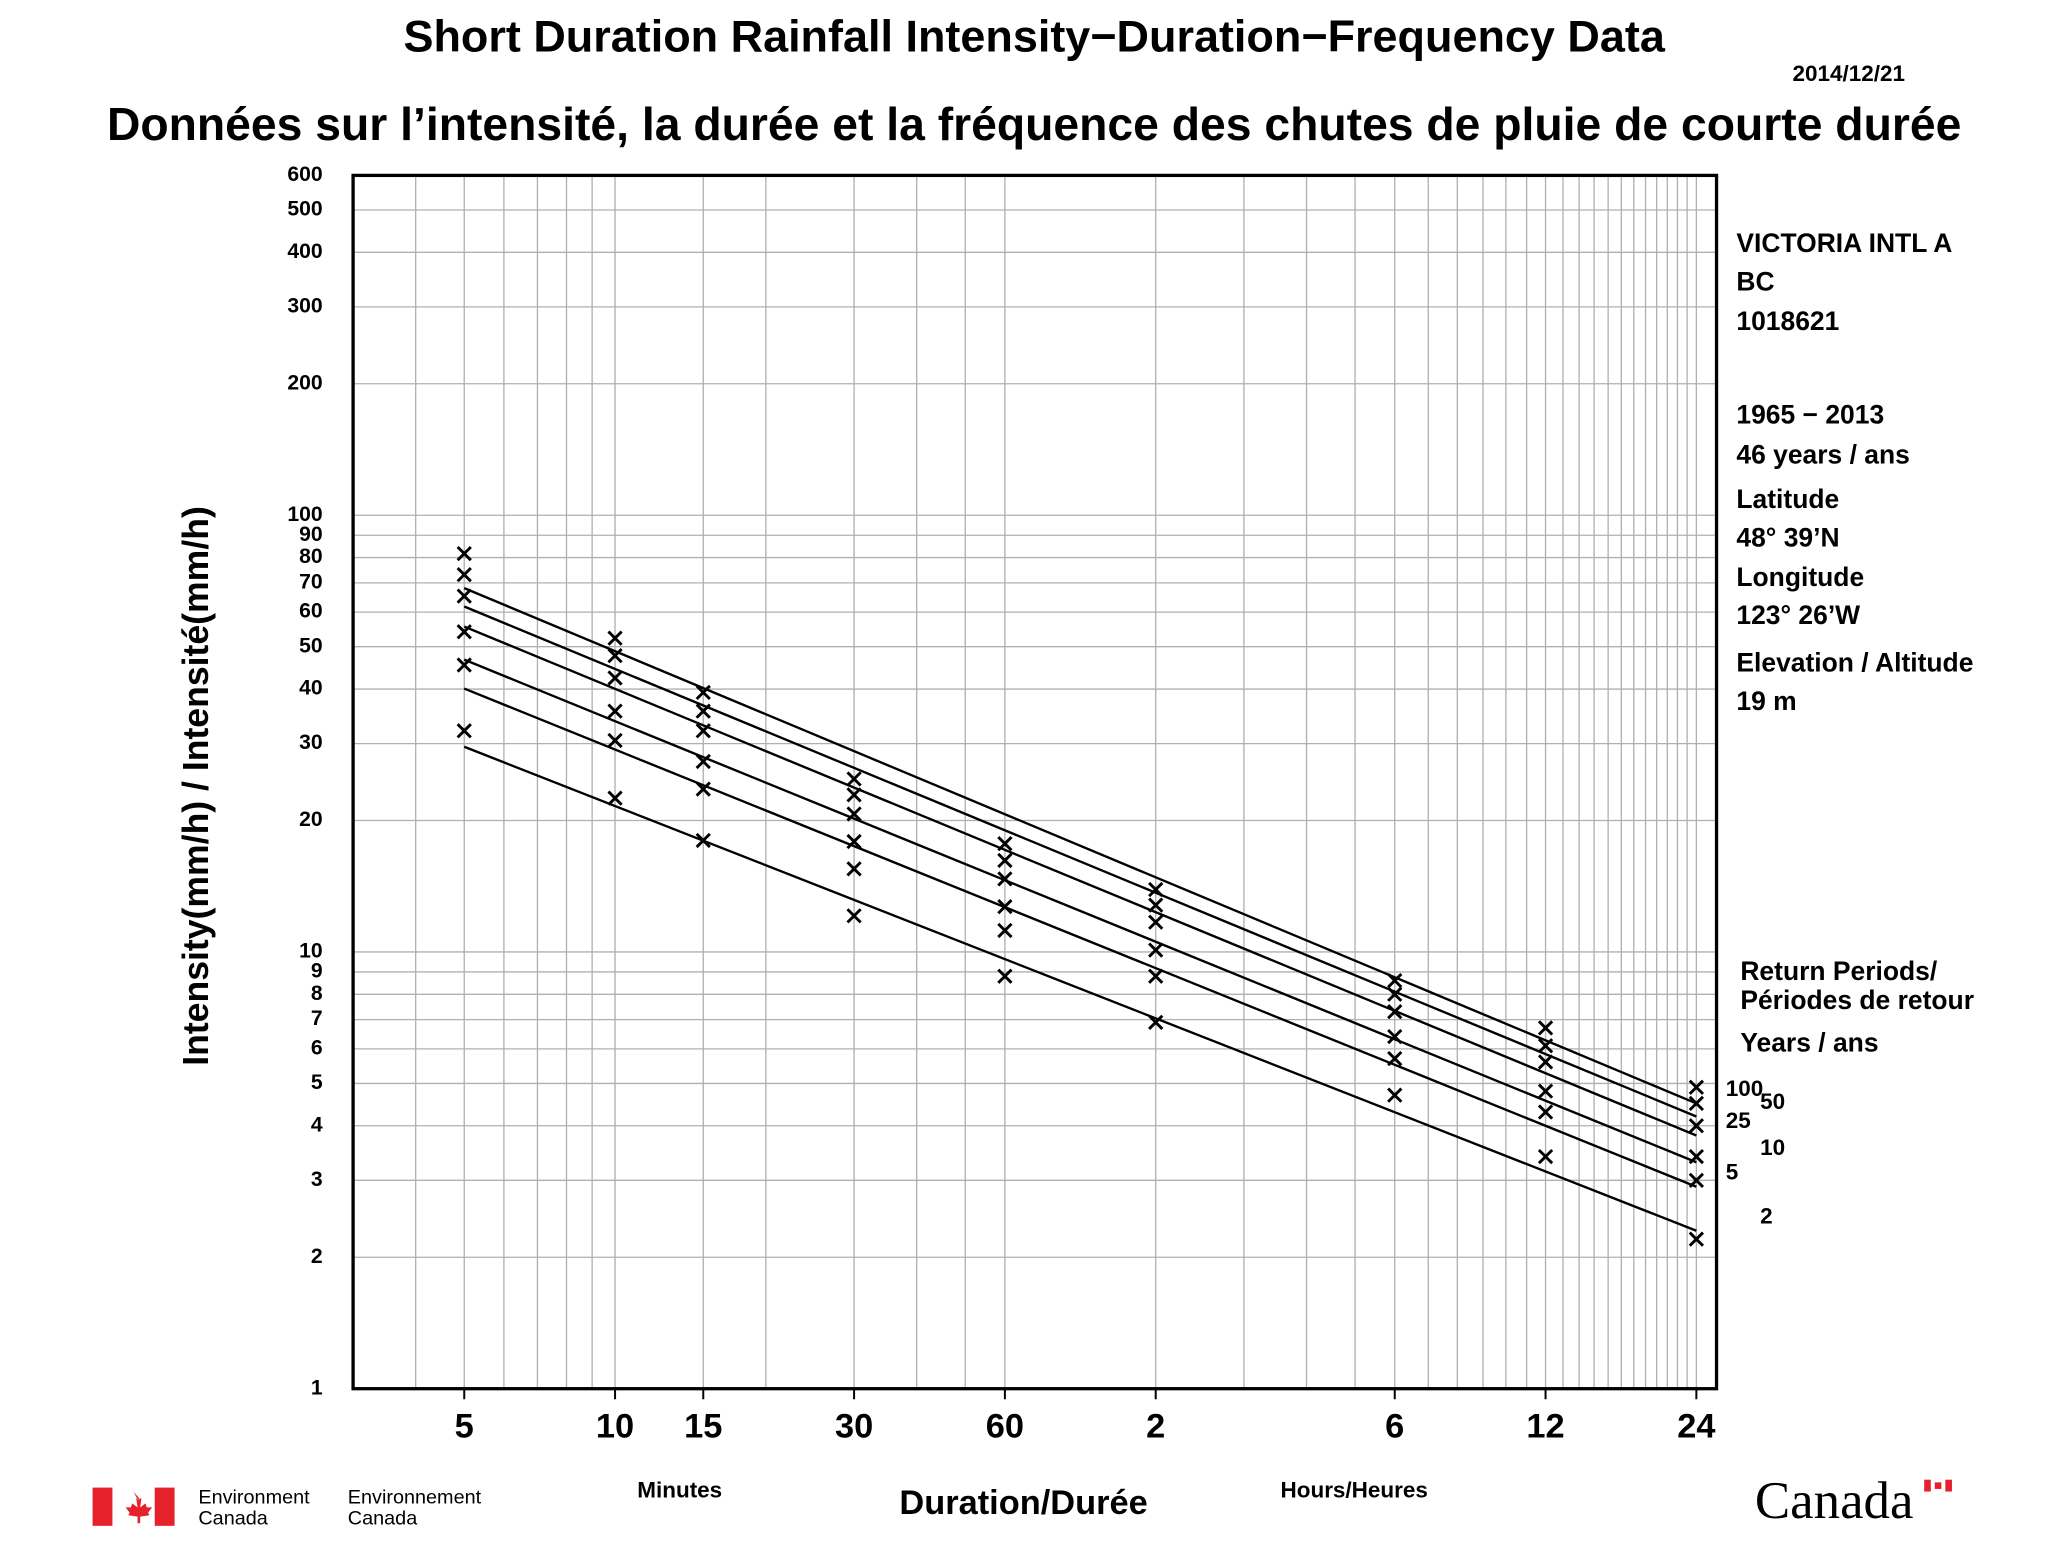 This screenshot has height=1543, width=2067. What do you see at coordinates (1810, 415) in the screenshot?
I see `station-info: 1965 − 2013` at bounding box center [1810, 415].